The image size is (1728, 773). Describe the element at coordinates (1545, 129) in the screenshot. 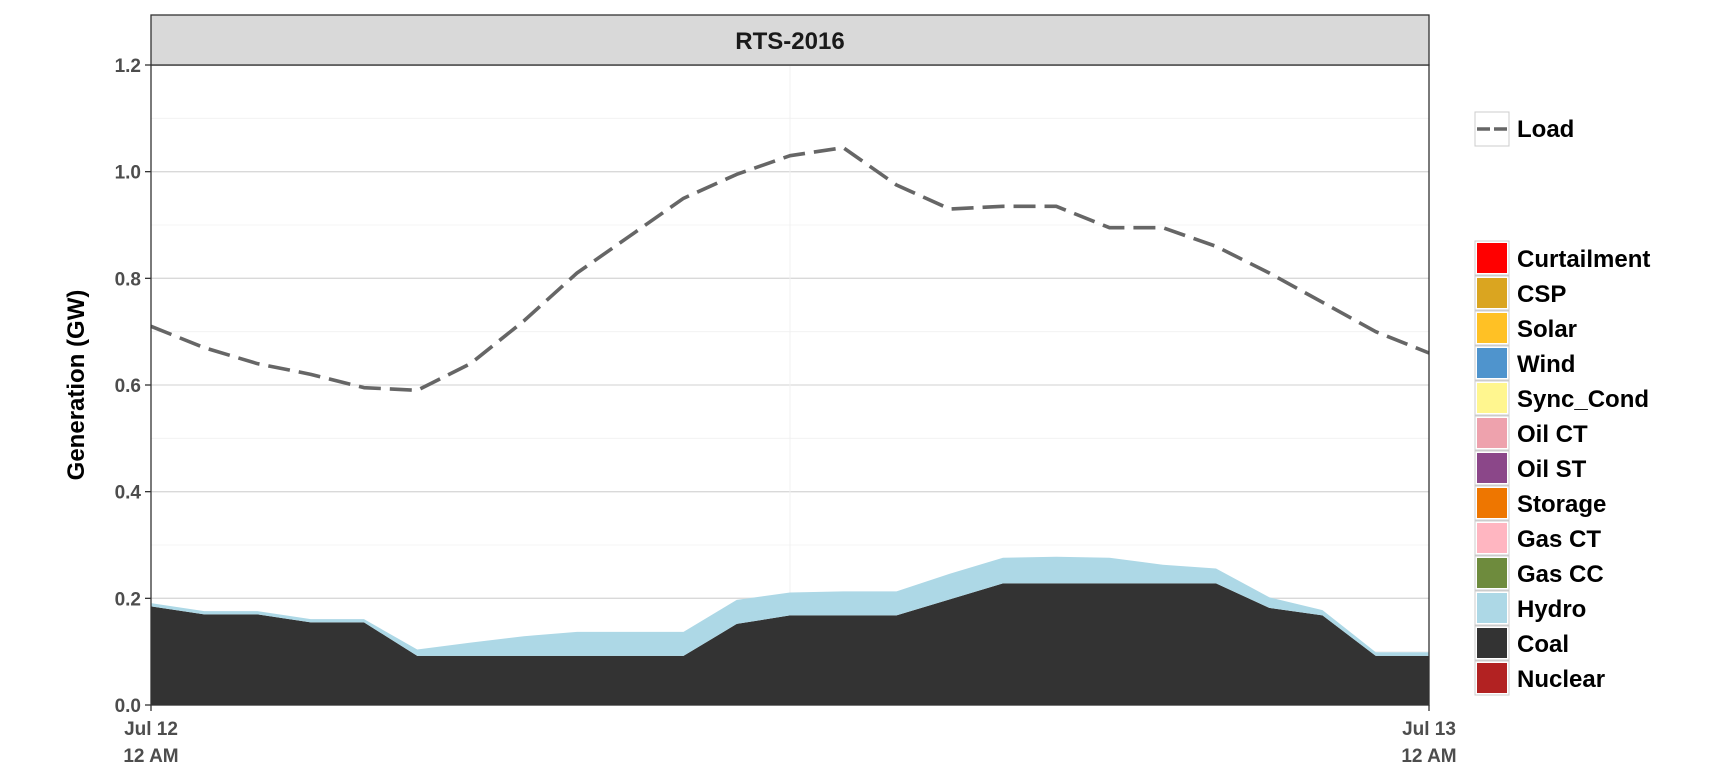

I see `legend-label-load: Load` at that location.